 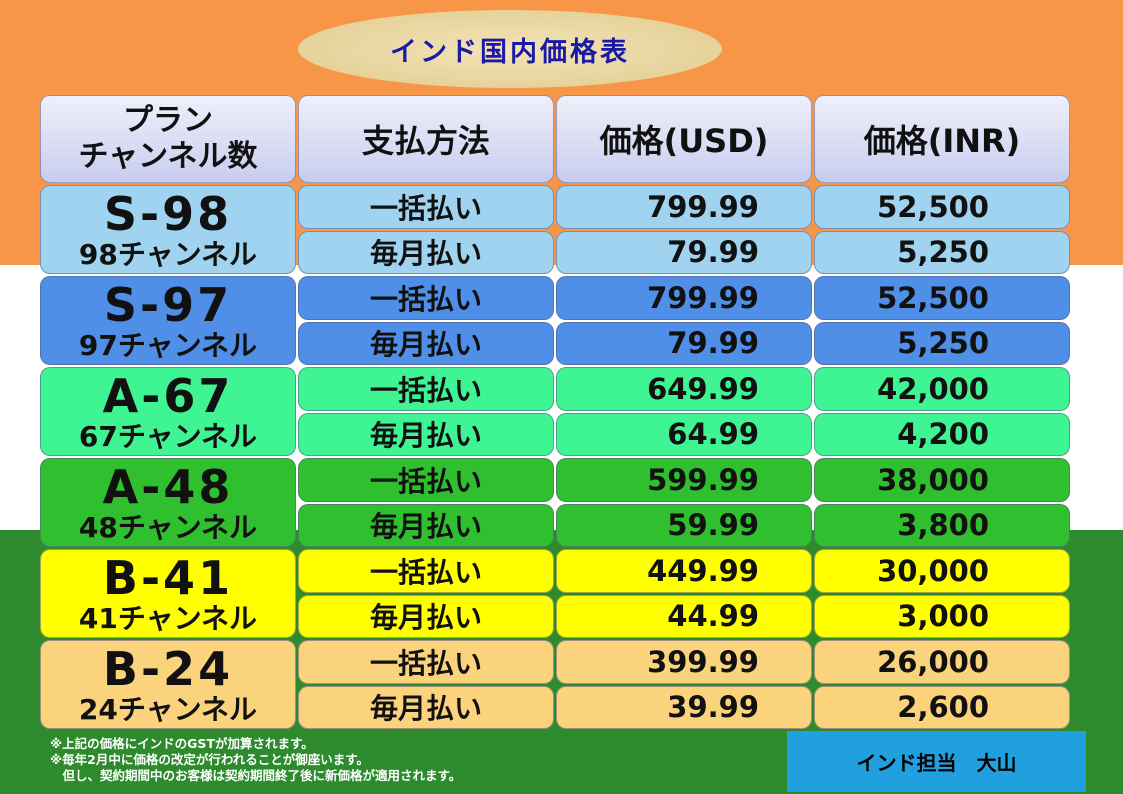 I want to click on inr-price-cell: 4,200, so click(x=942, y=434).